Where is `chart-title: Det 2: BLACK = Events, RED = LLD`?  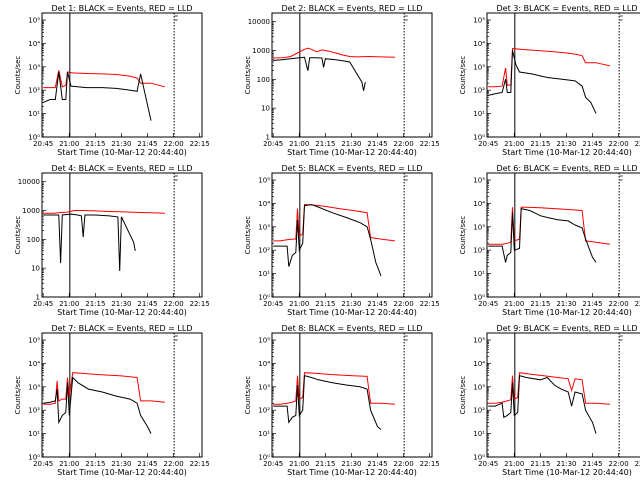 chart-title: Det 2: BLACK = Events, RED = LLD is located at coordinates (352, 8).